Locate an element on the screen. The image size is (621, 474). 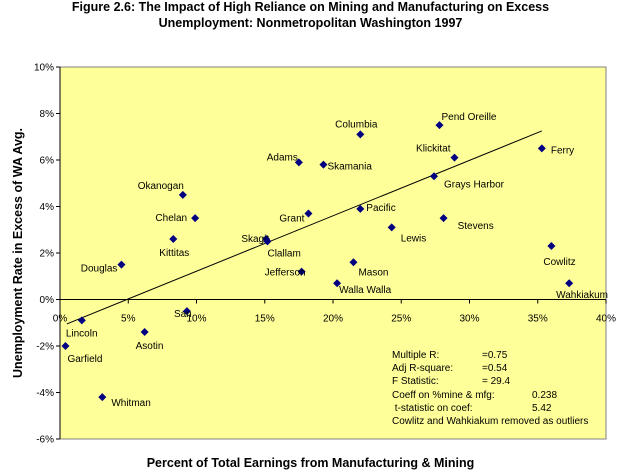
point-label-wahkiakum: Wahkiakum is located at coordinates (582, 295).